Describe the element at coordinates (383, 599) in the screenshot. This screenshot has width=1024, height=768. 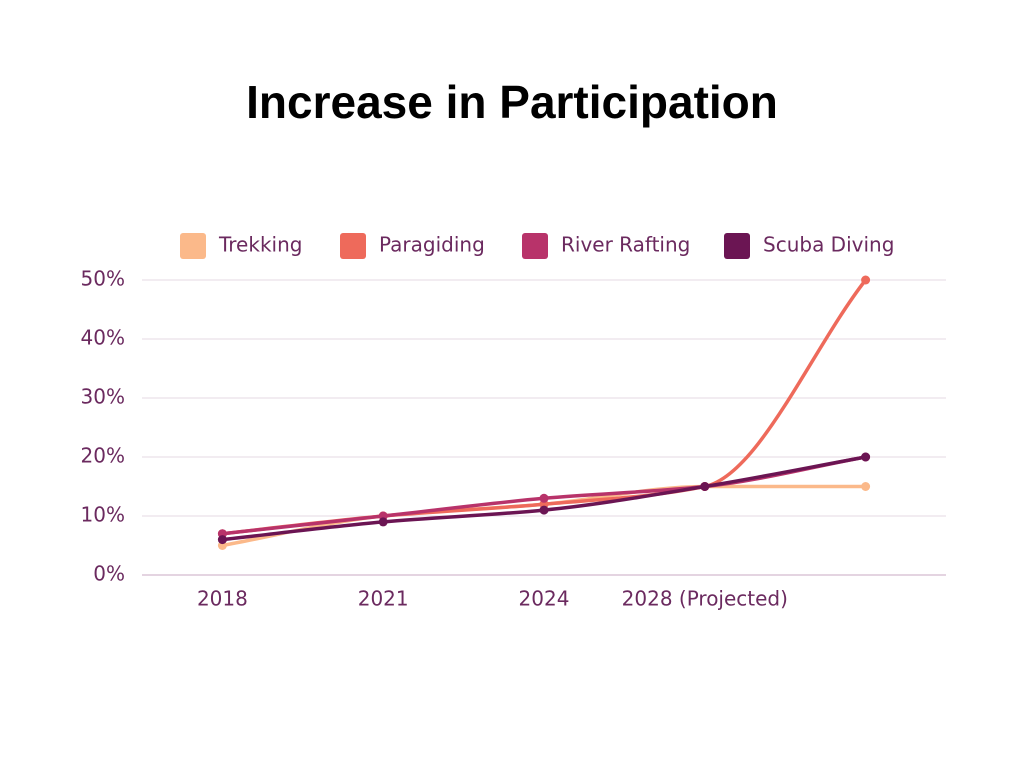
I see `x-tick-label: 2021` at that location.